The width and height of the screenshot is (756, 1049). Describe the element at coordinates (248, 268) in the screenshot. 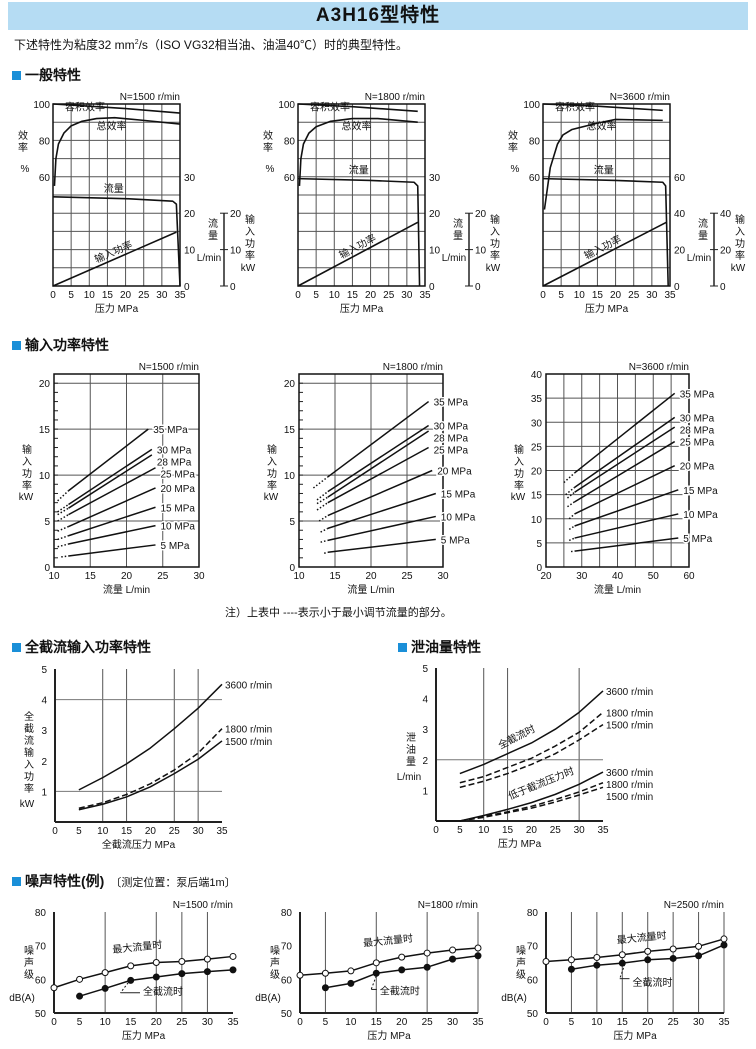

I see `power-axis-unit: kW` at that location.